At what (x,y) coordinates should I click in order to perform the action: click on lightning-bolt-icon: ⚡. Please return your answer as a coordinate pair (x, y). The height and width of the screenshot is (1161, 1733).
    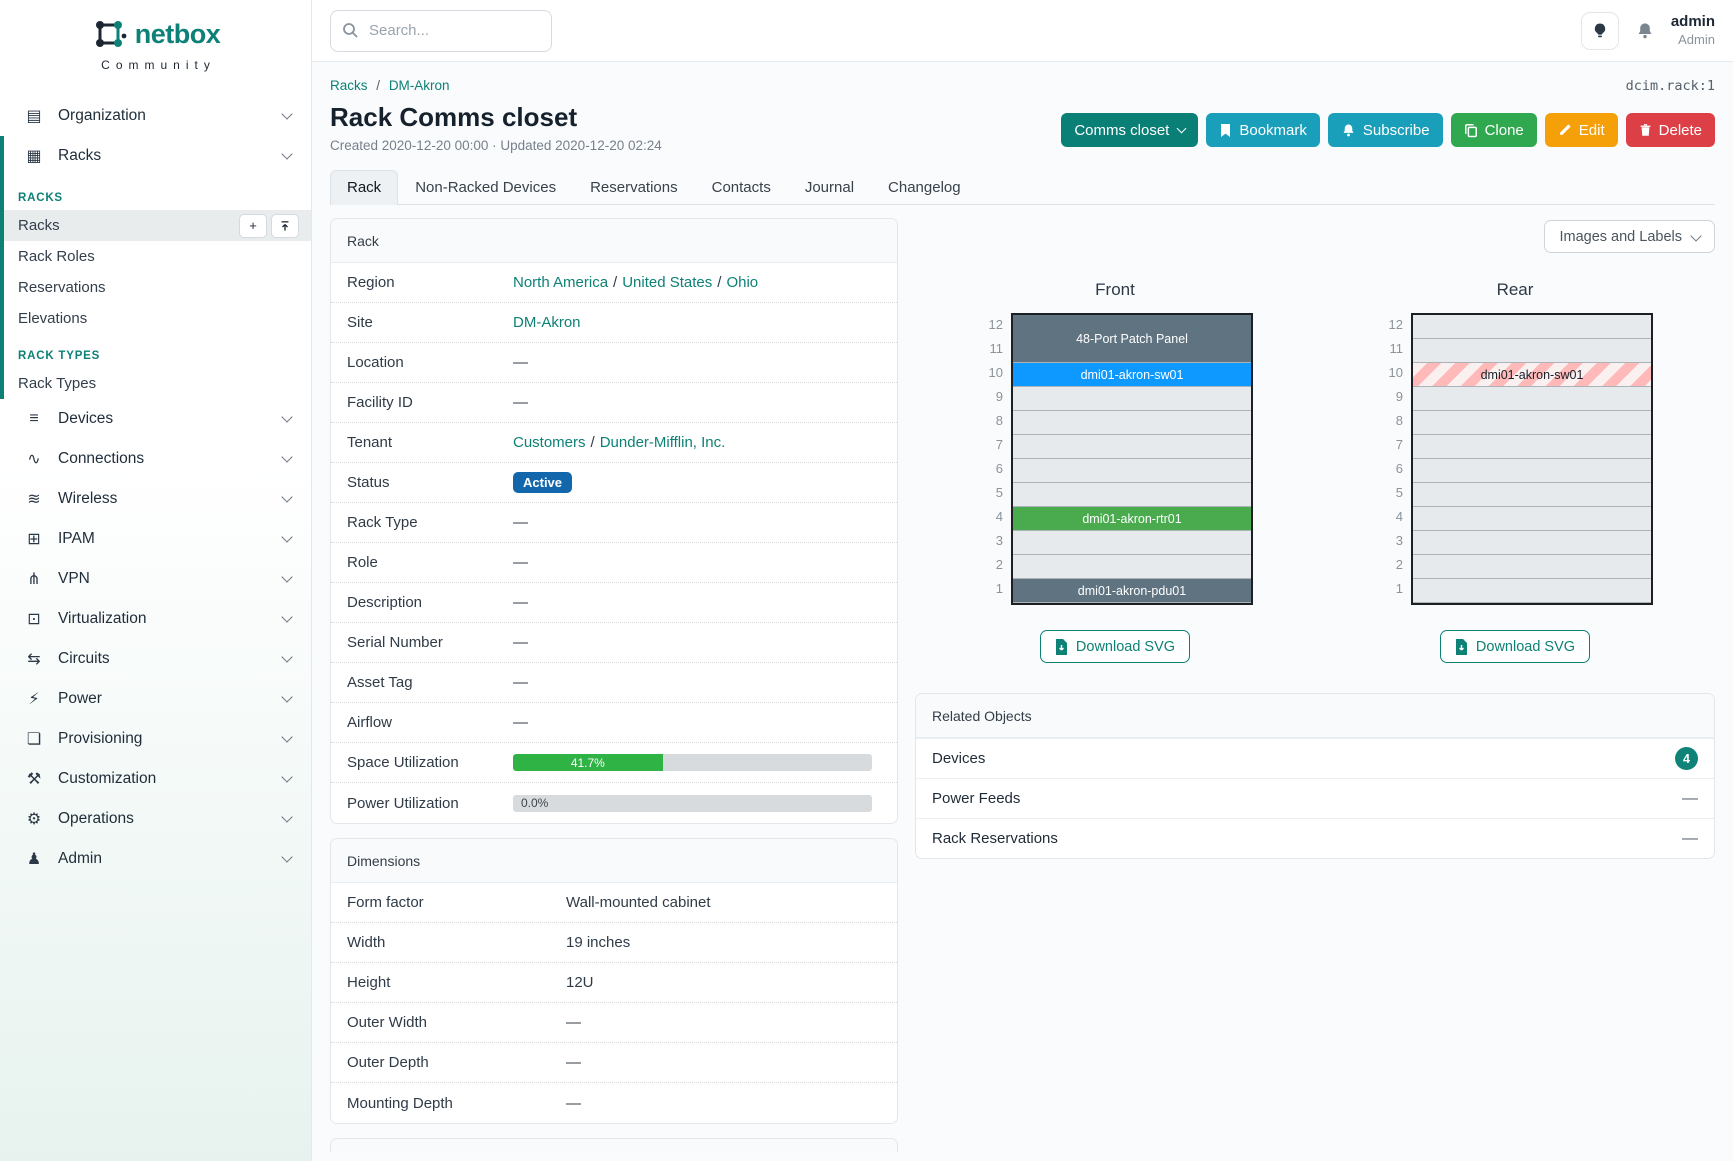
    Looking at the image, I should click on (34, 699).